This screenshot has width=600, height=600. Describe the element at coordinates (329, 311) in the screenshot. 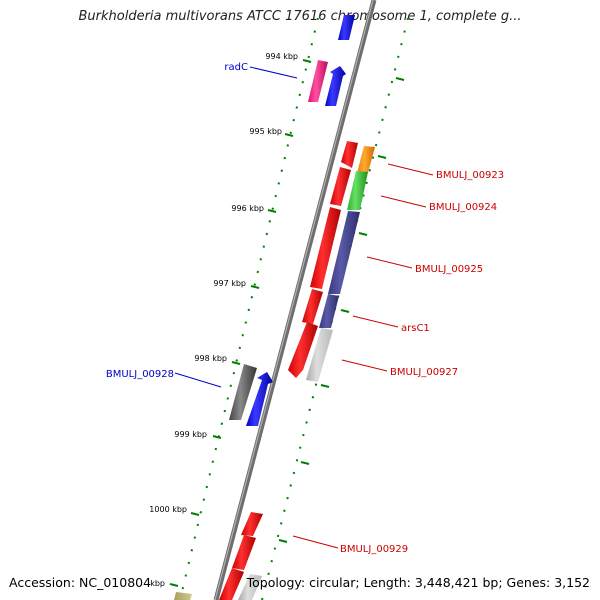

I see `gene-arsC1` at that location.